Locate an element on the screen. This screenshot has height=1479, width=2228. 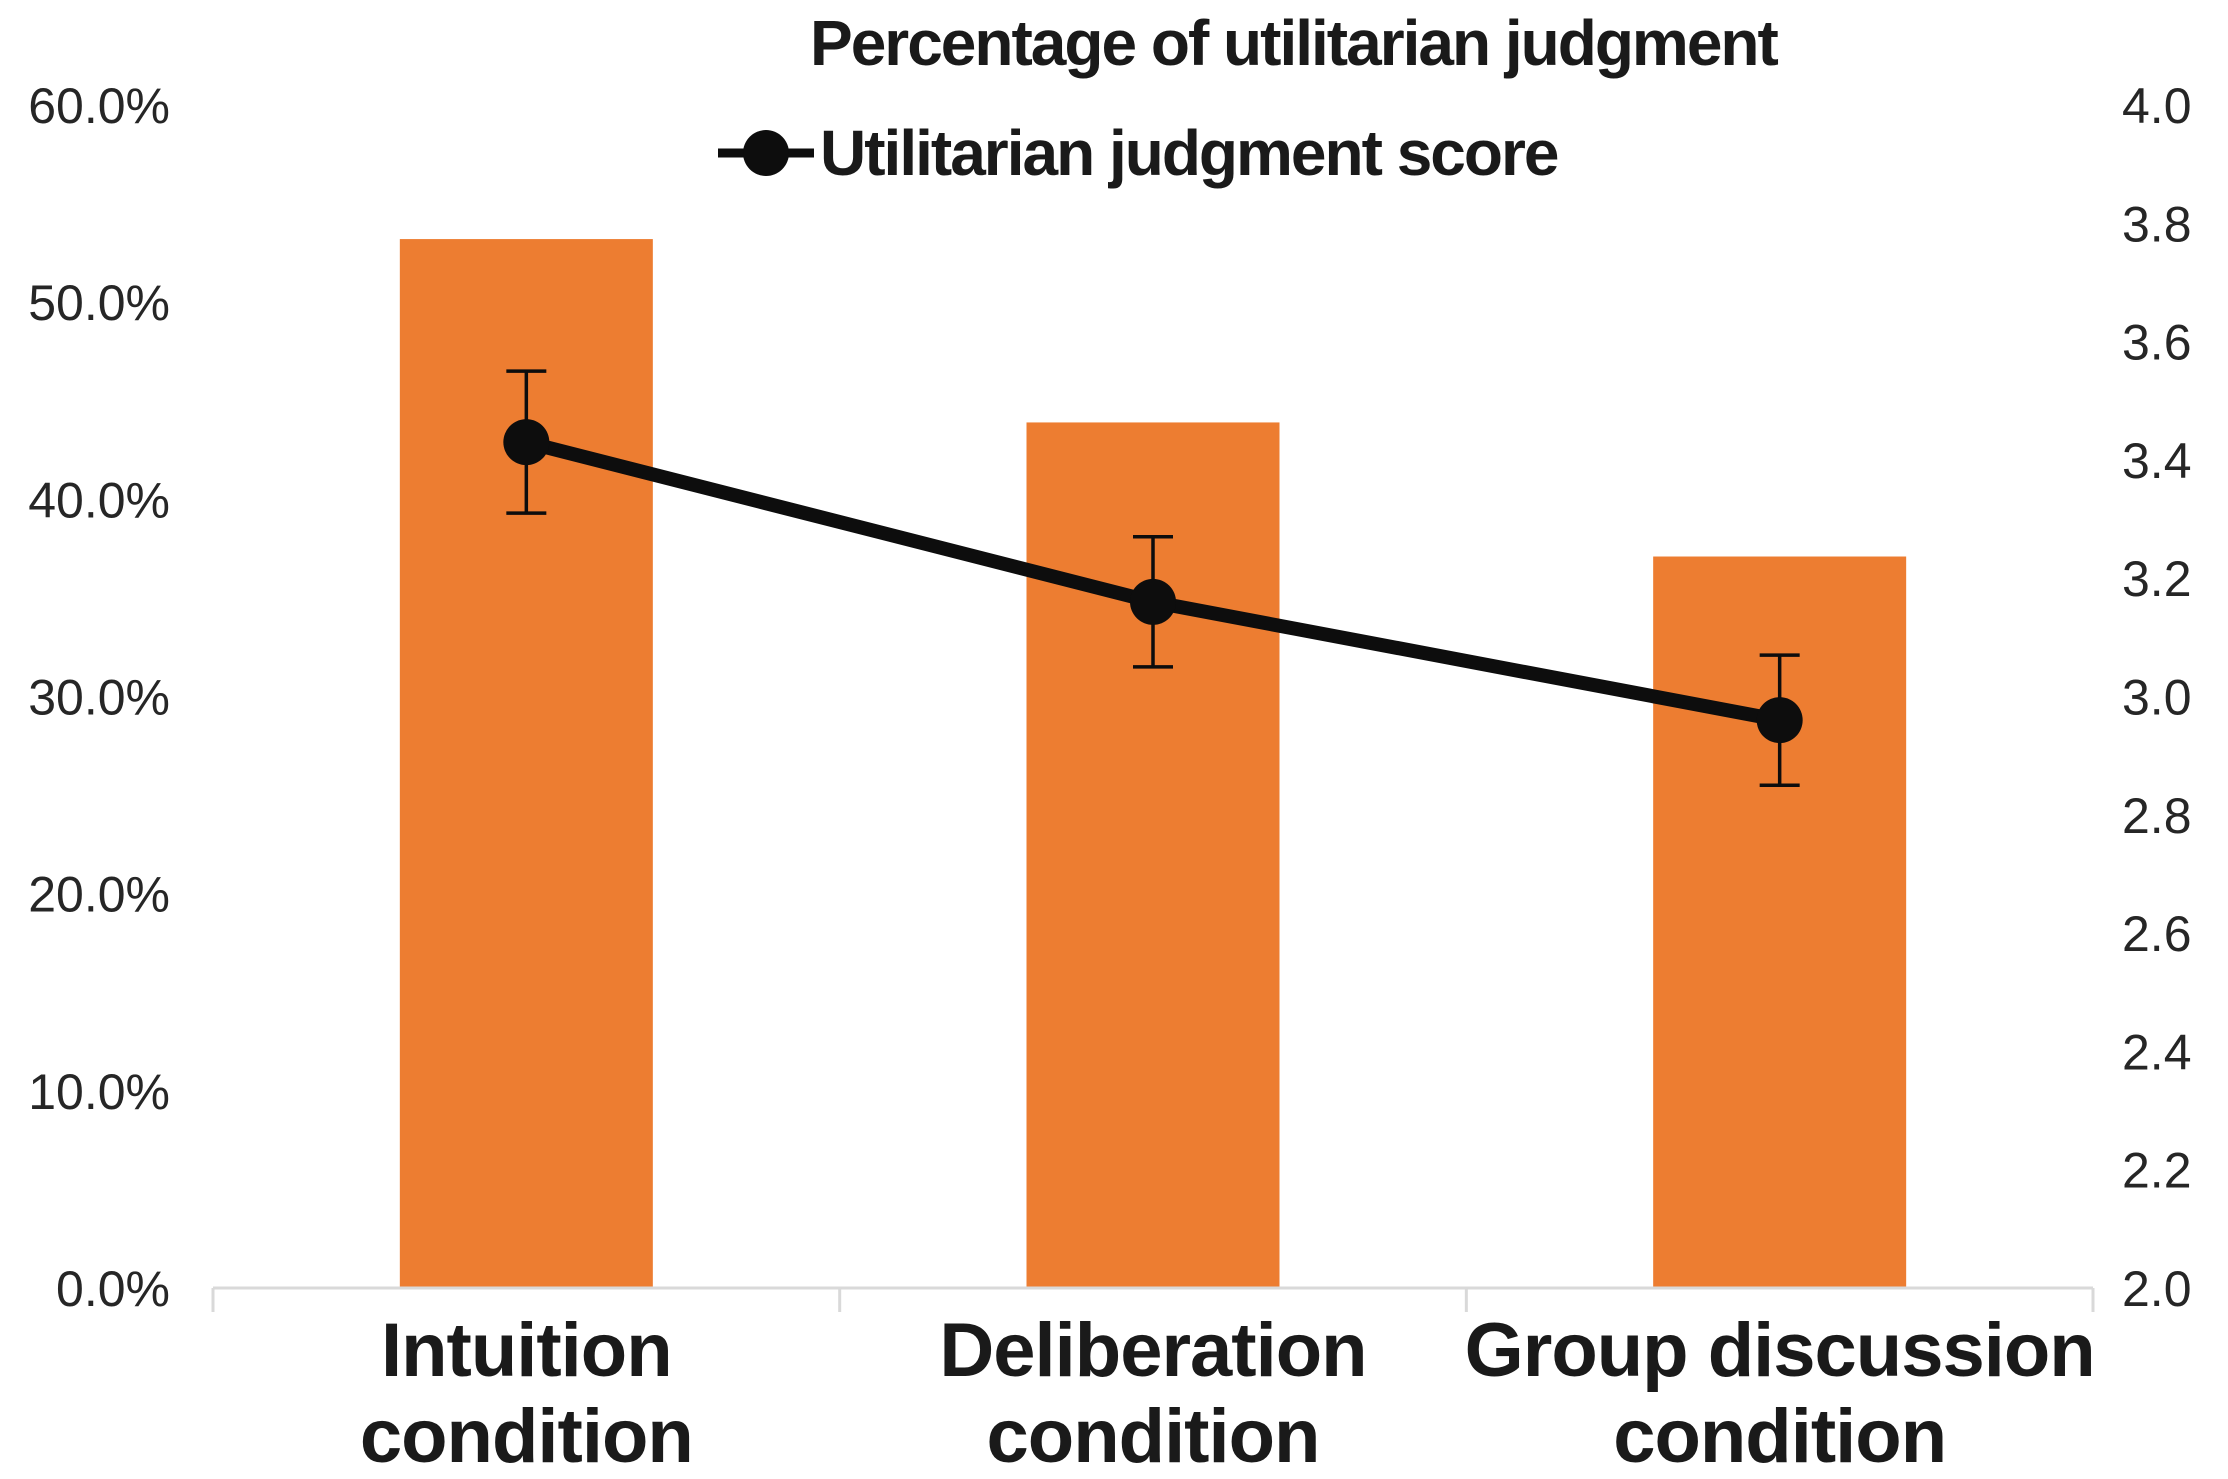
line-series-marker-icon is located at coordinates (766, 153).